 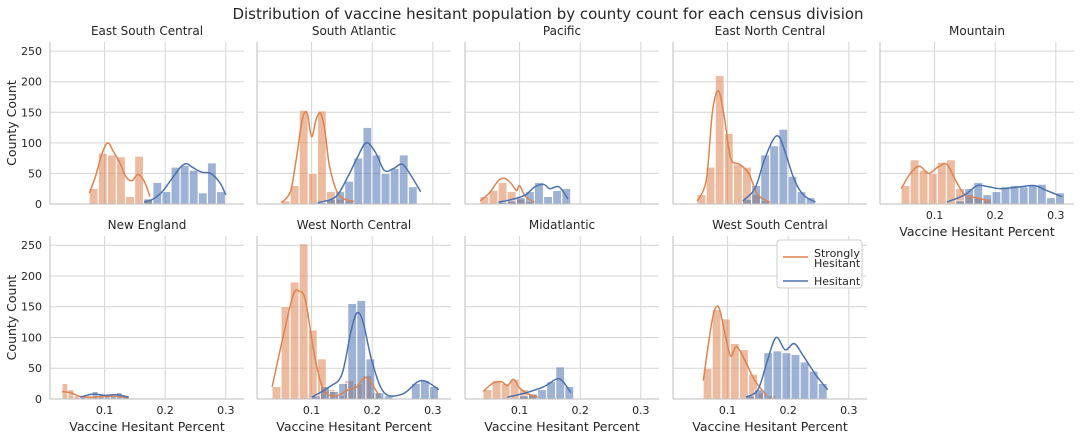 What do you see at coordinates (354, 31) in the screenshot?
I see `panel-title: South Atlantic` at bounding box center [354, 31].